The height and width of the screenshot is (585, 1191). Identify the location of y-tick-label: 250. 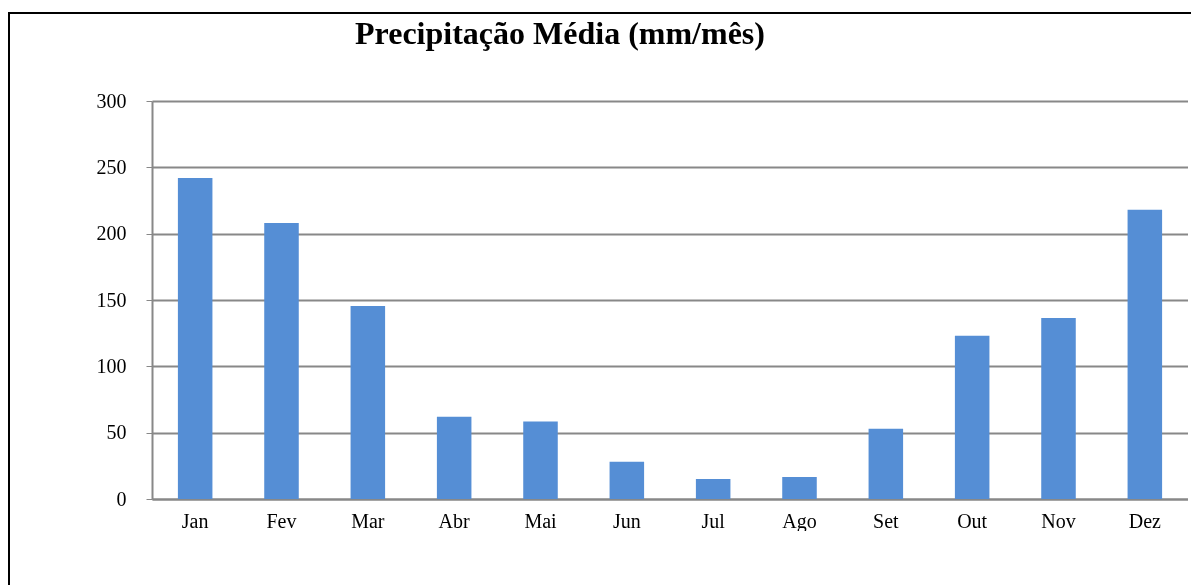
(111, 166).